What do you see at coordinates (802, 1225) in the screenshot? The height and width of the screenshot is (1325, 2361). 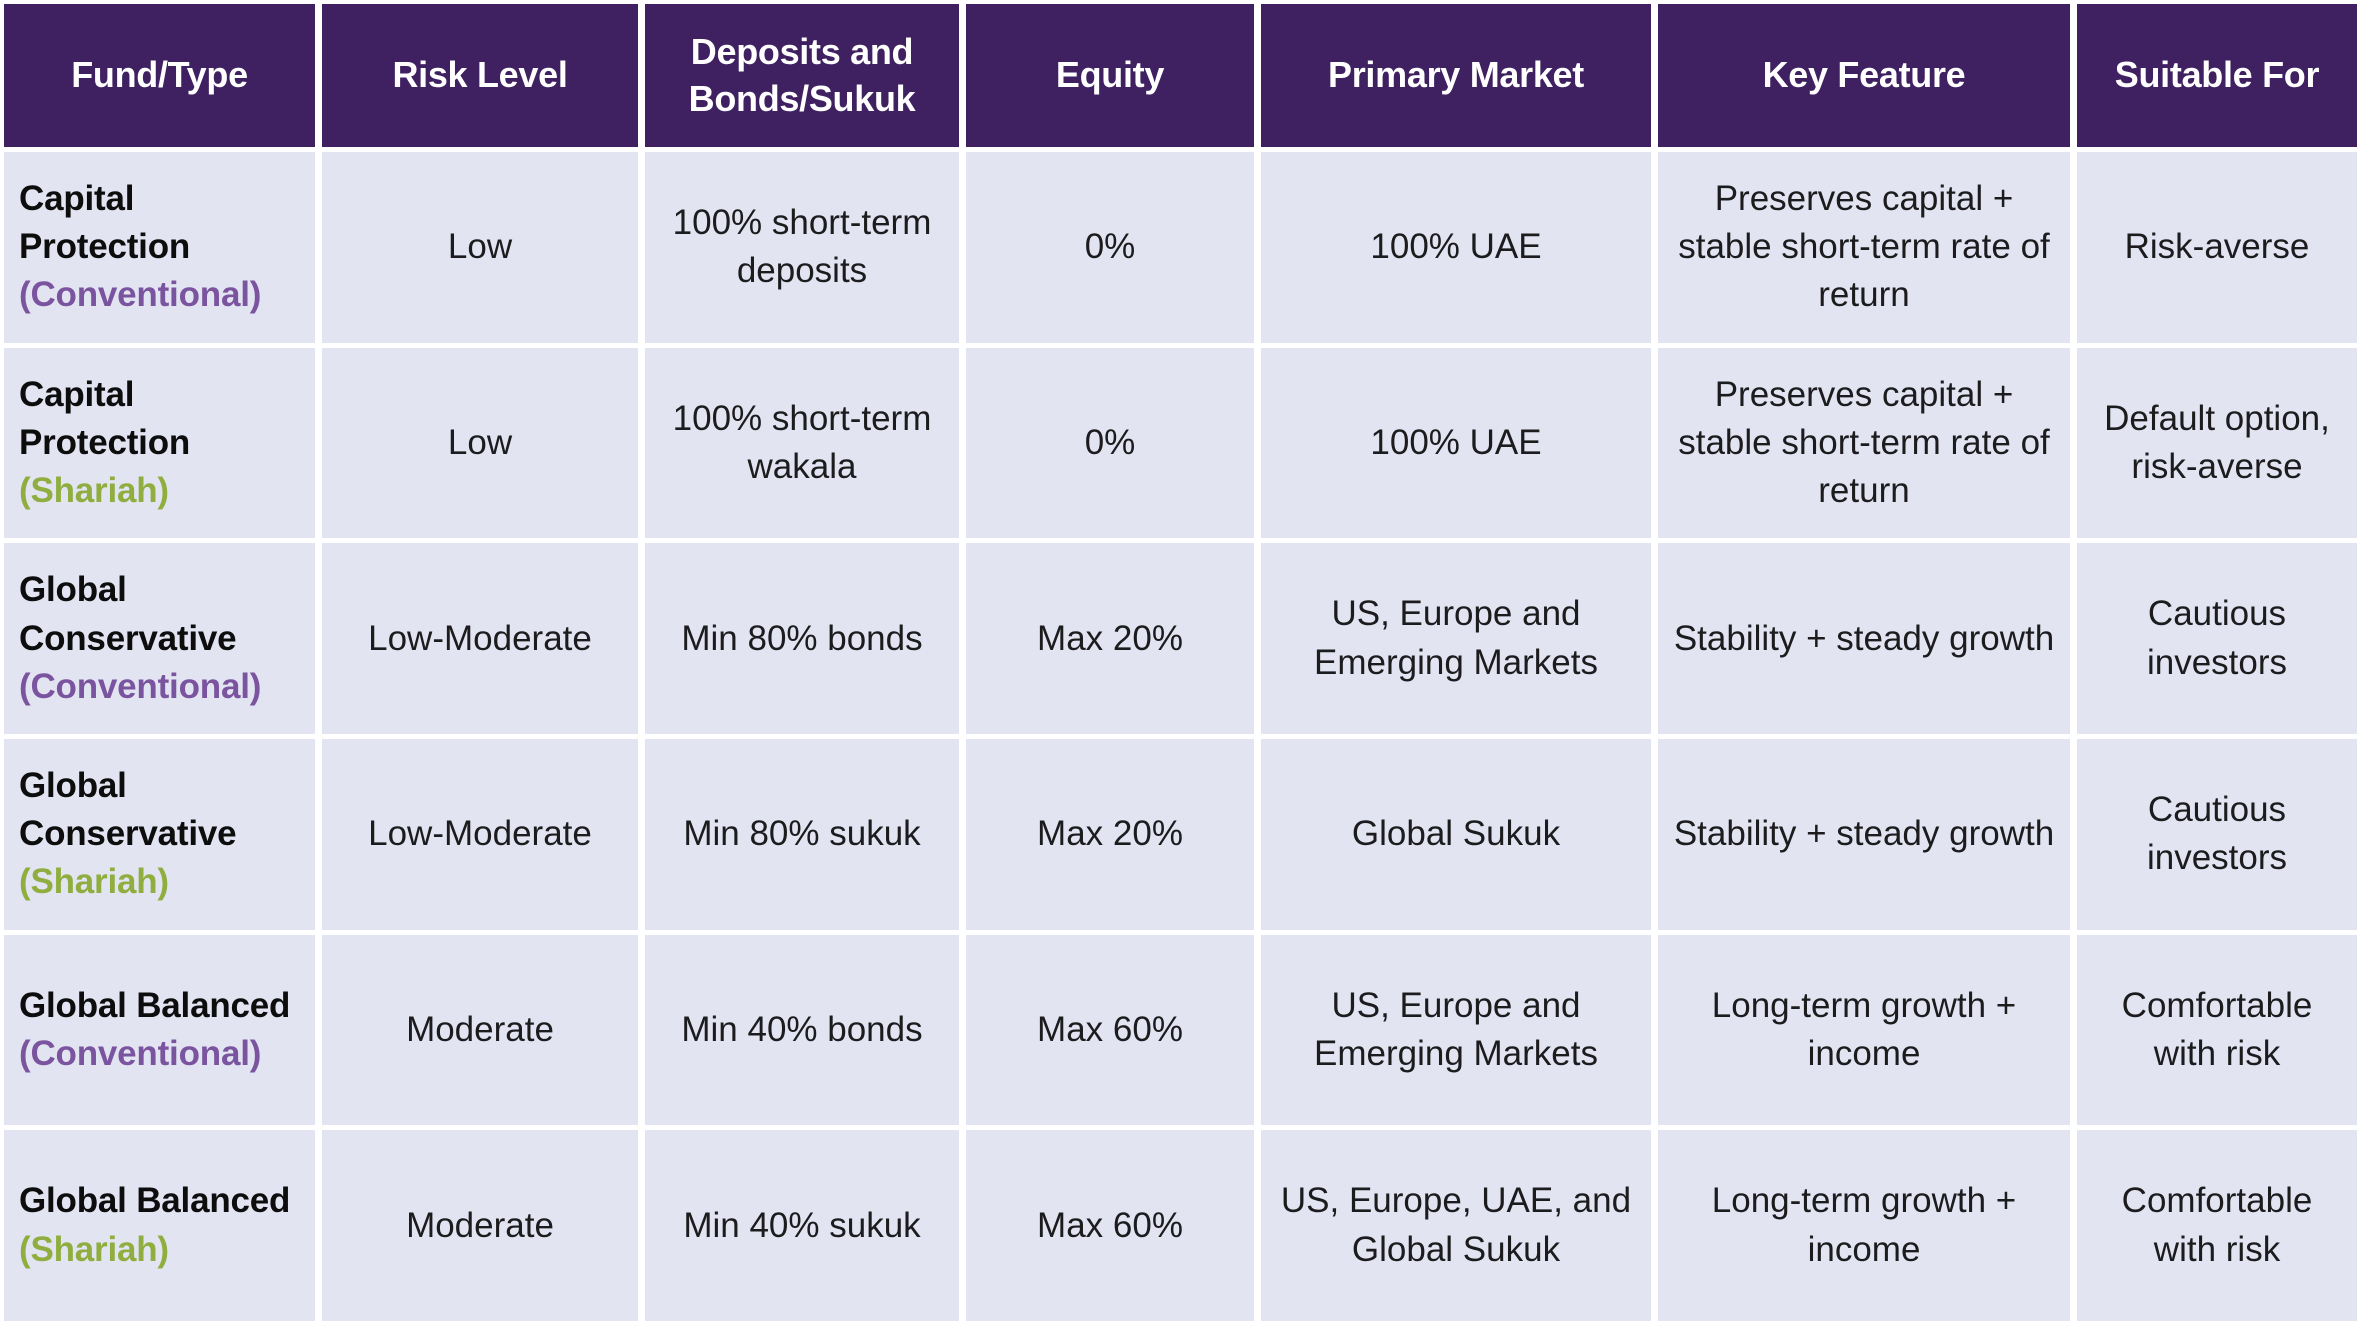 I see `cell-deposits-bonds-sukuk: Min 40% sukuk` at bounding box center [802, 1225].